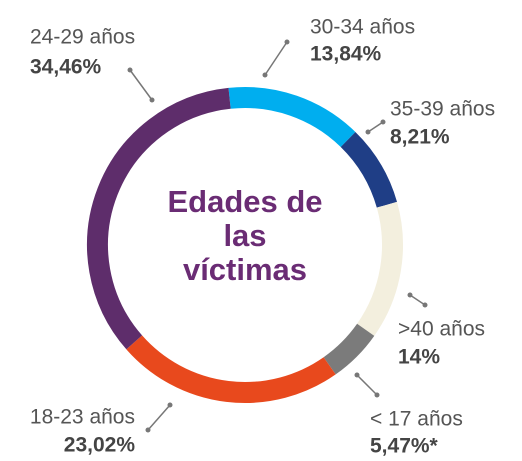 The width and height of the screenshot is (522, 461). What do you see at coordinates (419, 357) in the screenshot?
I see `value-label: 14%` at bounding box center [419, 357].